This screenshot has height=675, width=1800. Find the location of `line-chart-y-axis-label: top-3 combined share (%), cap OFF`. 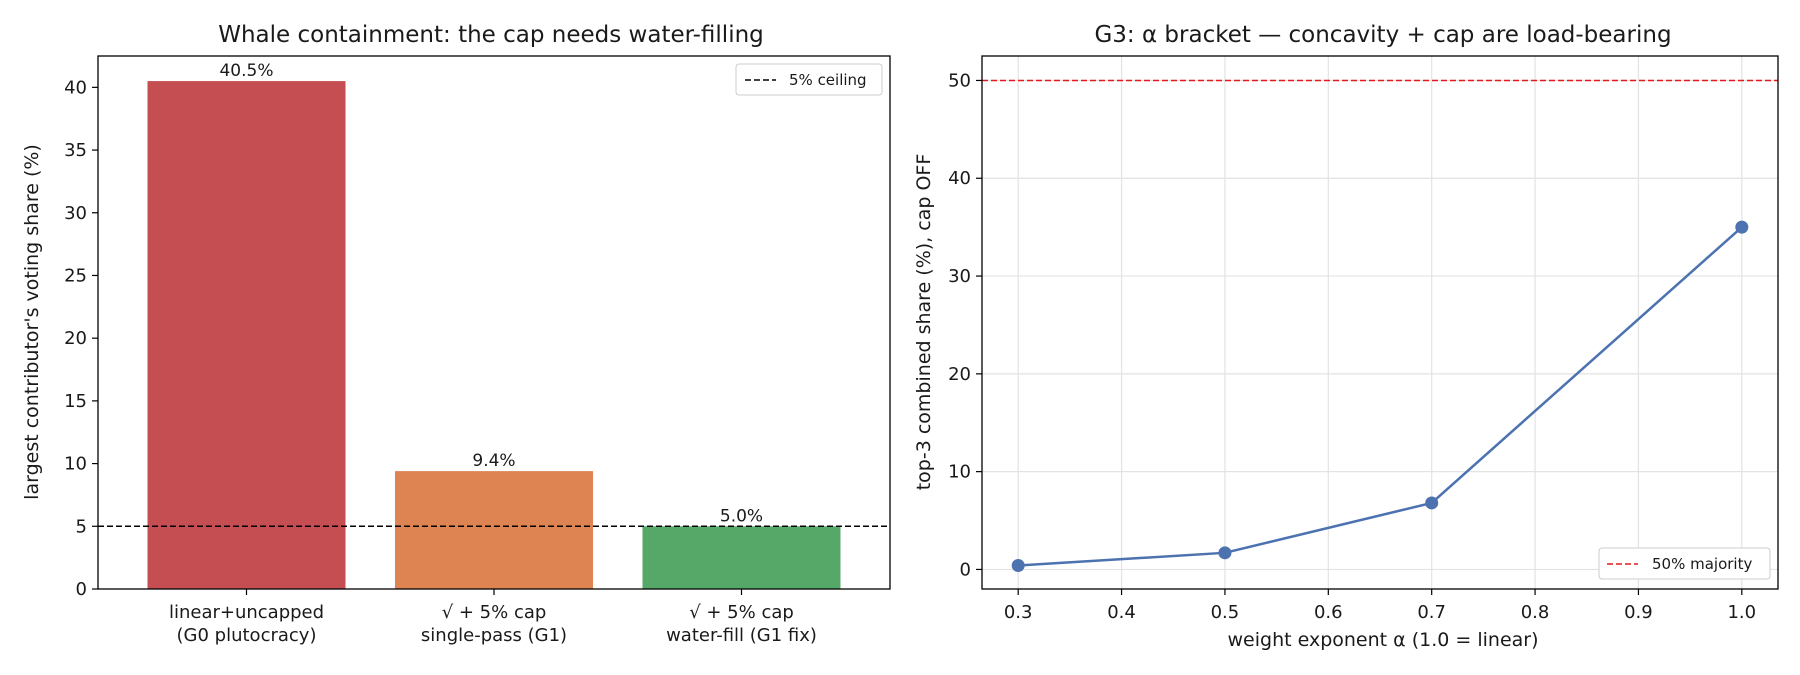

line-chart-y-axis-label: top-3 combined share (%), cap OFF is located at coordinates (924, 322).